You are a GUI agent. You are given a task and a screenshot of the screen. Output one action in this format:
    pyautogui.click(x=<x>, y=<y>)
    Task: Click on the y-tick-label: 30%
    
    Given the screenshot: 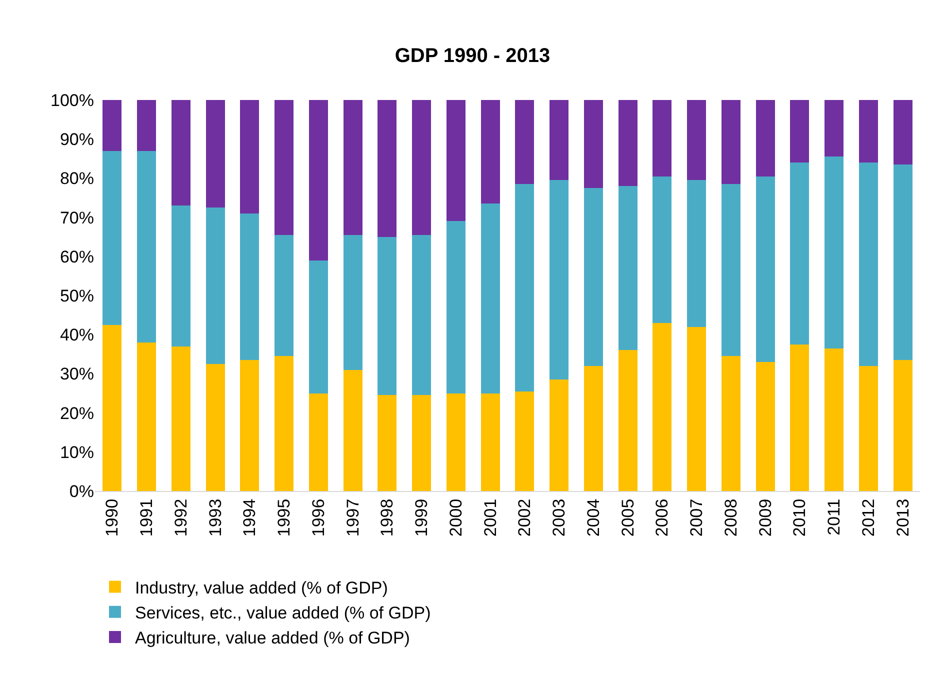 What is the action you would take?
    pyautogui.click(x=77, y=374)
    